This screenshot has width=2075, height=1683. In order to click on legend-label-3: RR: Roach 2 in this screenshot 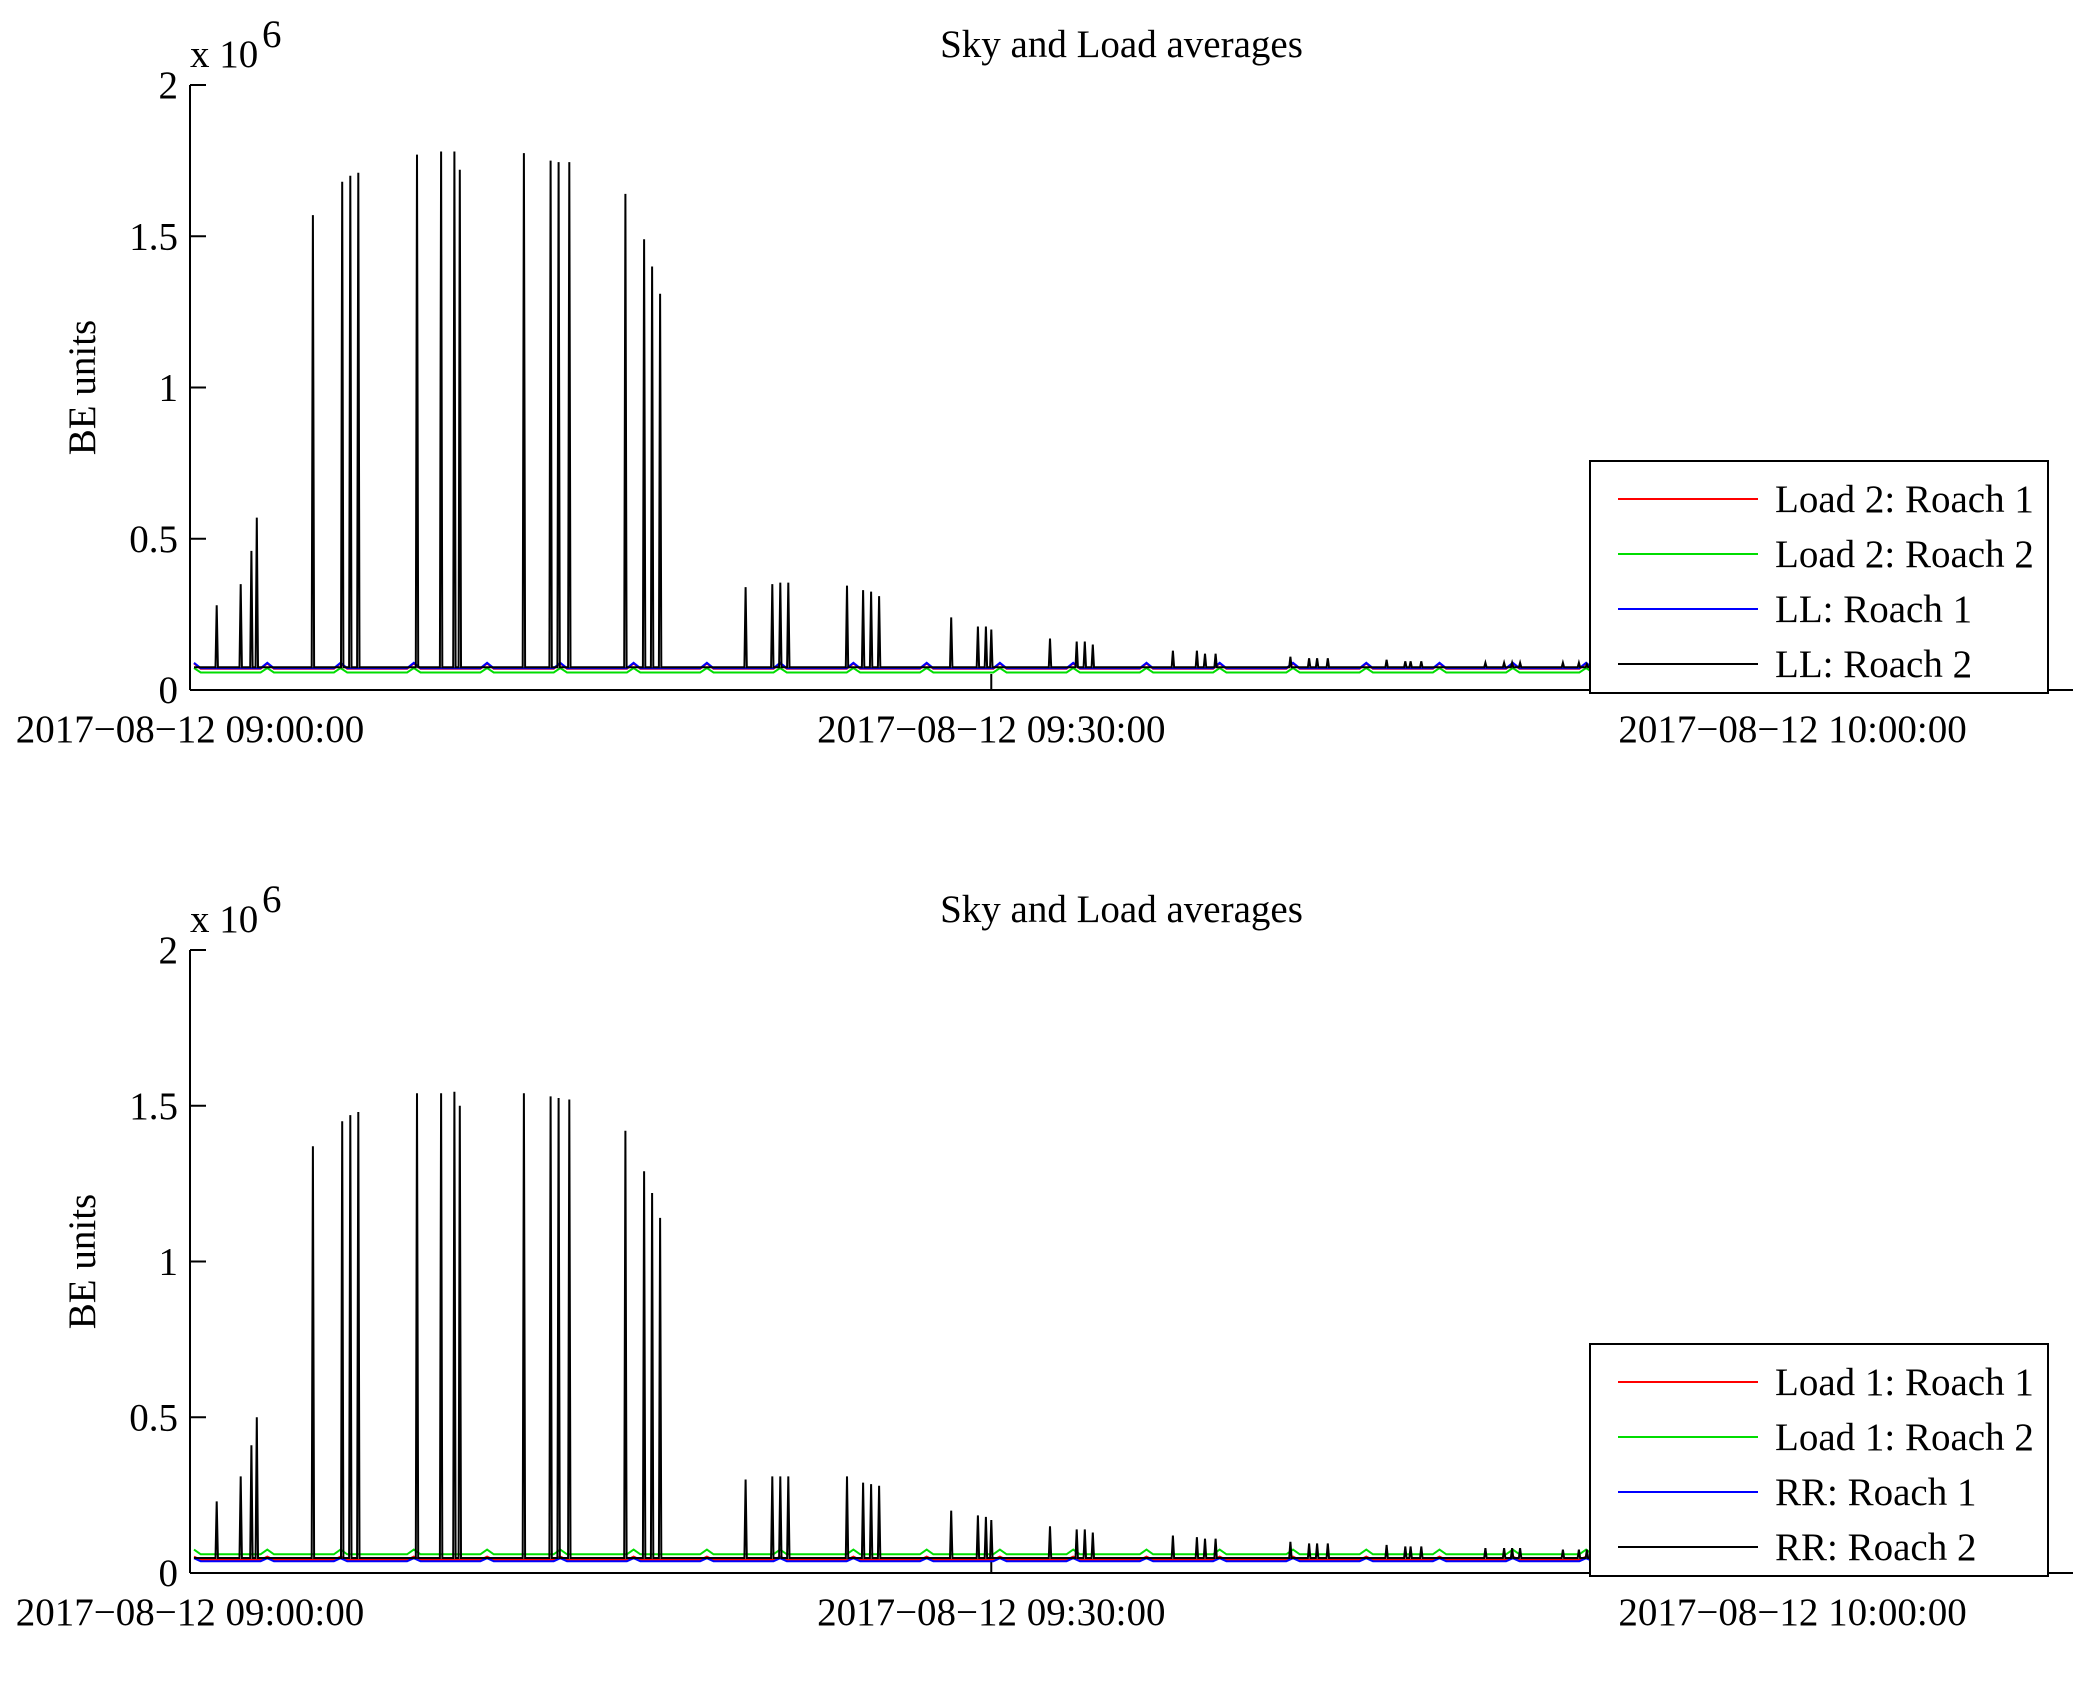, I will do `click(1876, 1547)`.